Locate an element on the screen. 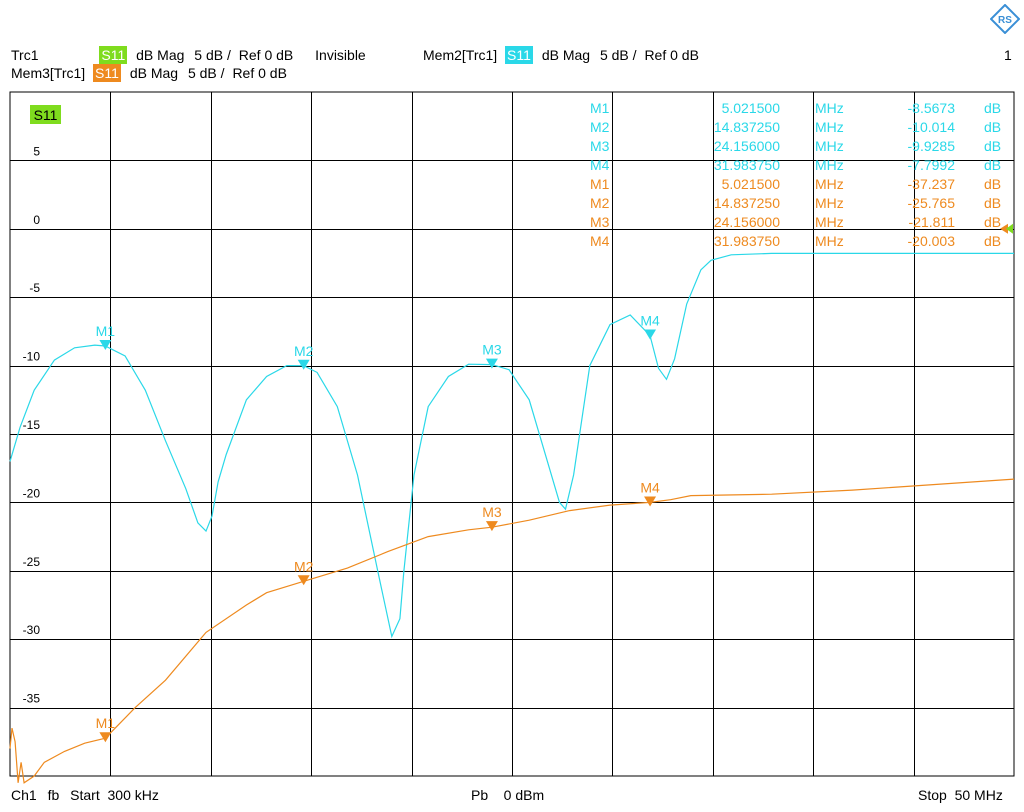 This screenshot has height=812, width=1024. marker-table-value: -8.5673 is located at coordinates (932, 108).